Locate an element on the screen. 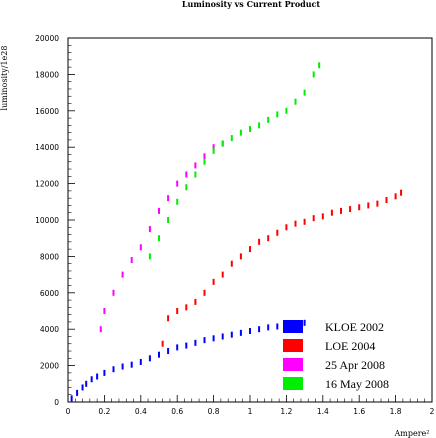 Image resolution: width=436 pixels, height=438 pixels. chart-title: Luminosity vs Current Product is located at coordinates (251, 4).